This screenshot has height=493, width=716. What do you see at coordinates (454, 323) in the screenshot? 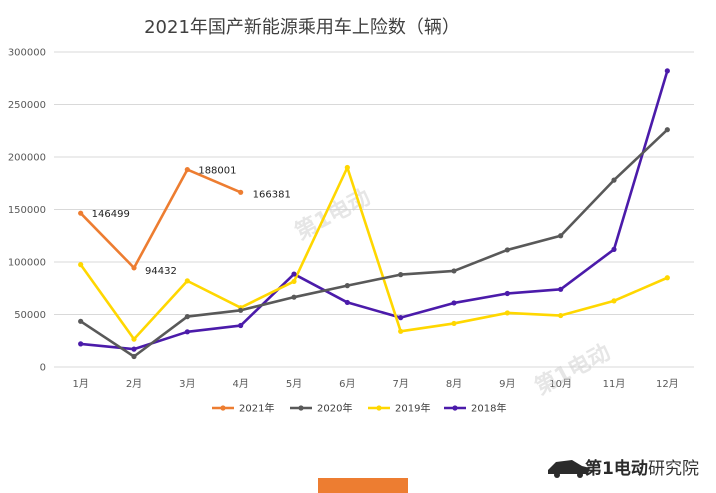
I see `point-2019年-8` at bounding box center [454, 323].